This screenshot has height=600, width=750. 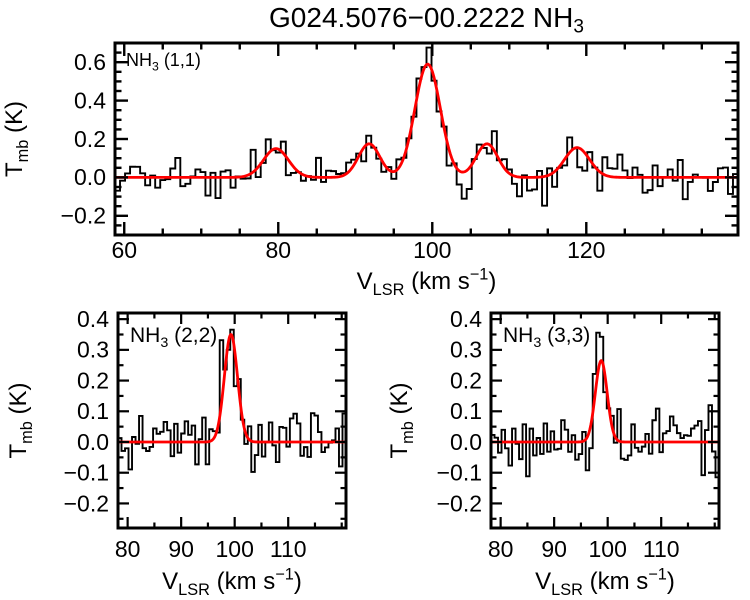 What do you see at coordinates (586, 250) in the screenshot?
I see `x-tick-label: 120` at bounding box center [586, 250].